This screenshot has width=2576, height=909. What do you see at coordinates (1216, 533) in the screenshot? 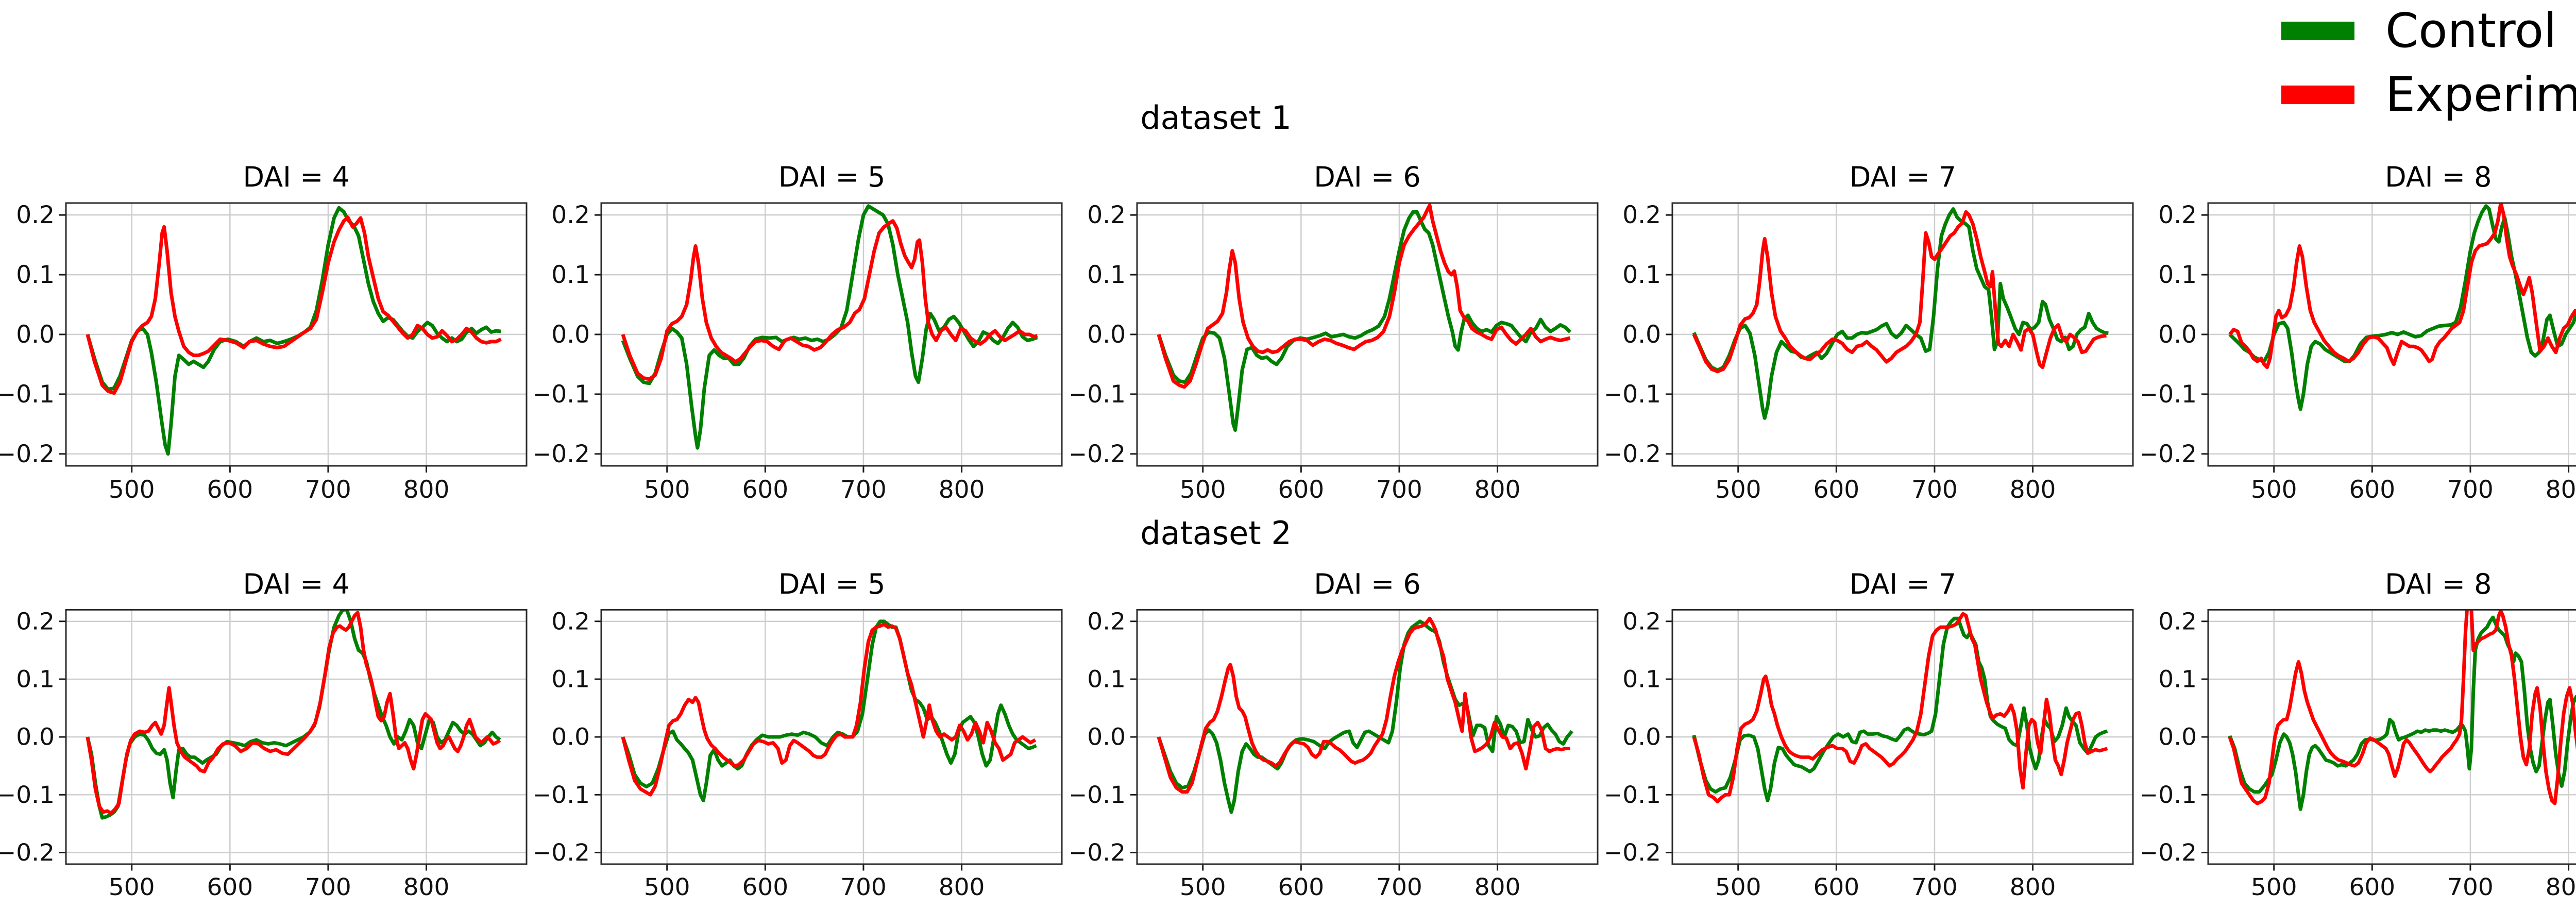
I see `row-title-dataset2: dataset 2` at bounding box center [1216, 533].